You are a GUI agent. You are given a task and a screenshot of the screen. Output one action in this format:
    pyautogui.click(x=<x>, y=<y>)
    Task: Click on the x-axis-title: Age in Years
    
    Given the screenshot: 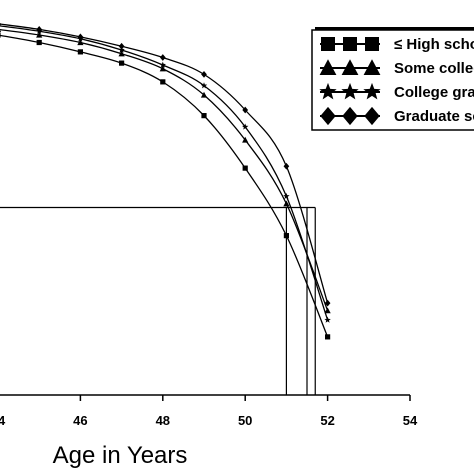 What is the action you would take?
    pyautogui.click(x=120, y=455)
    